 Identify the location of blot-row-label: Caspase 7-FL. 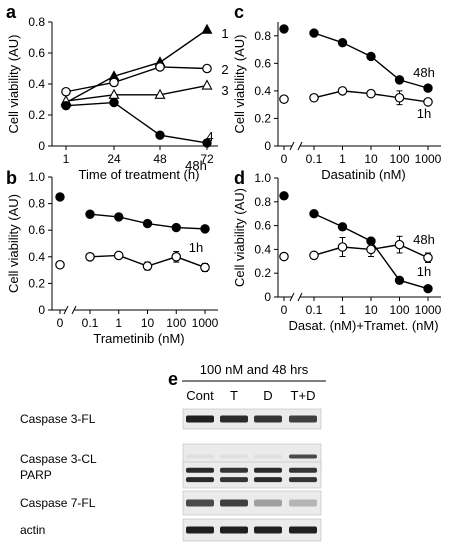
(58, 503).